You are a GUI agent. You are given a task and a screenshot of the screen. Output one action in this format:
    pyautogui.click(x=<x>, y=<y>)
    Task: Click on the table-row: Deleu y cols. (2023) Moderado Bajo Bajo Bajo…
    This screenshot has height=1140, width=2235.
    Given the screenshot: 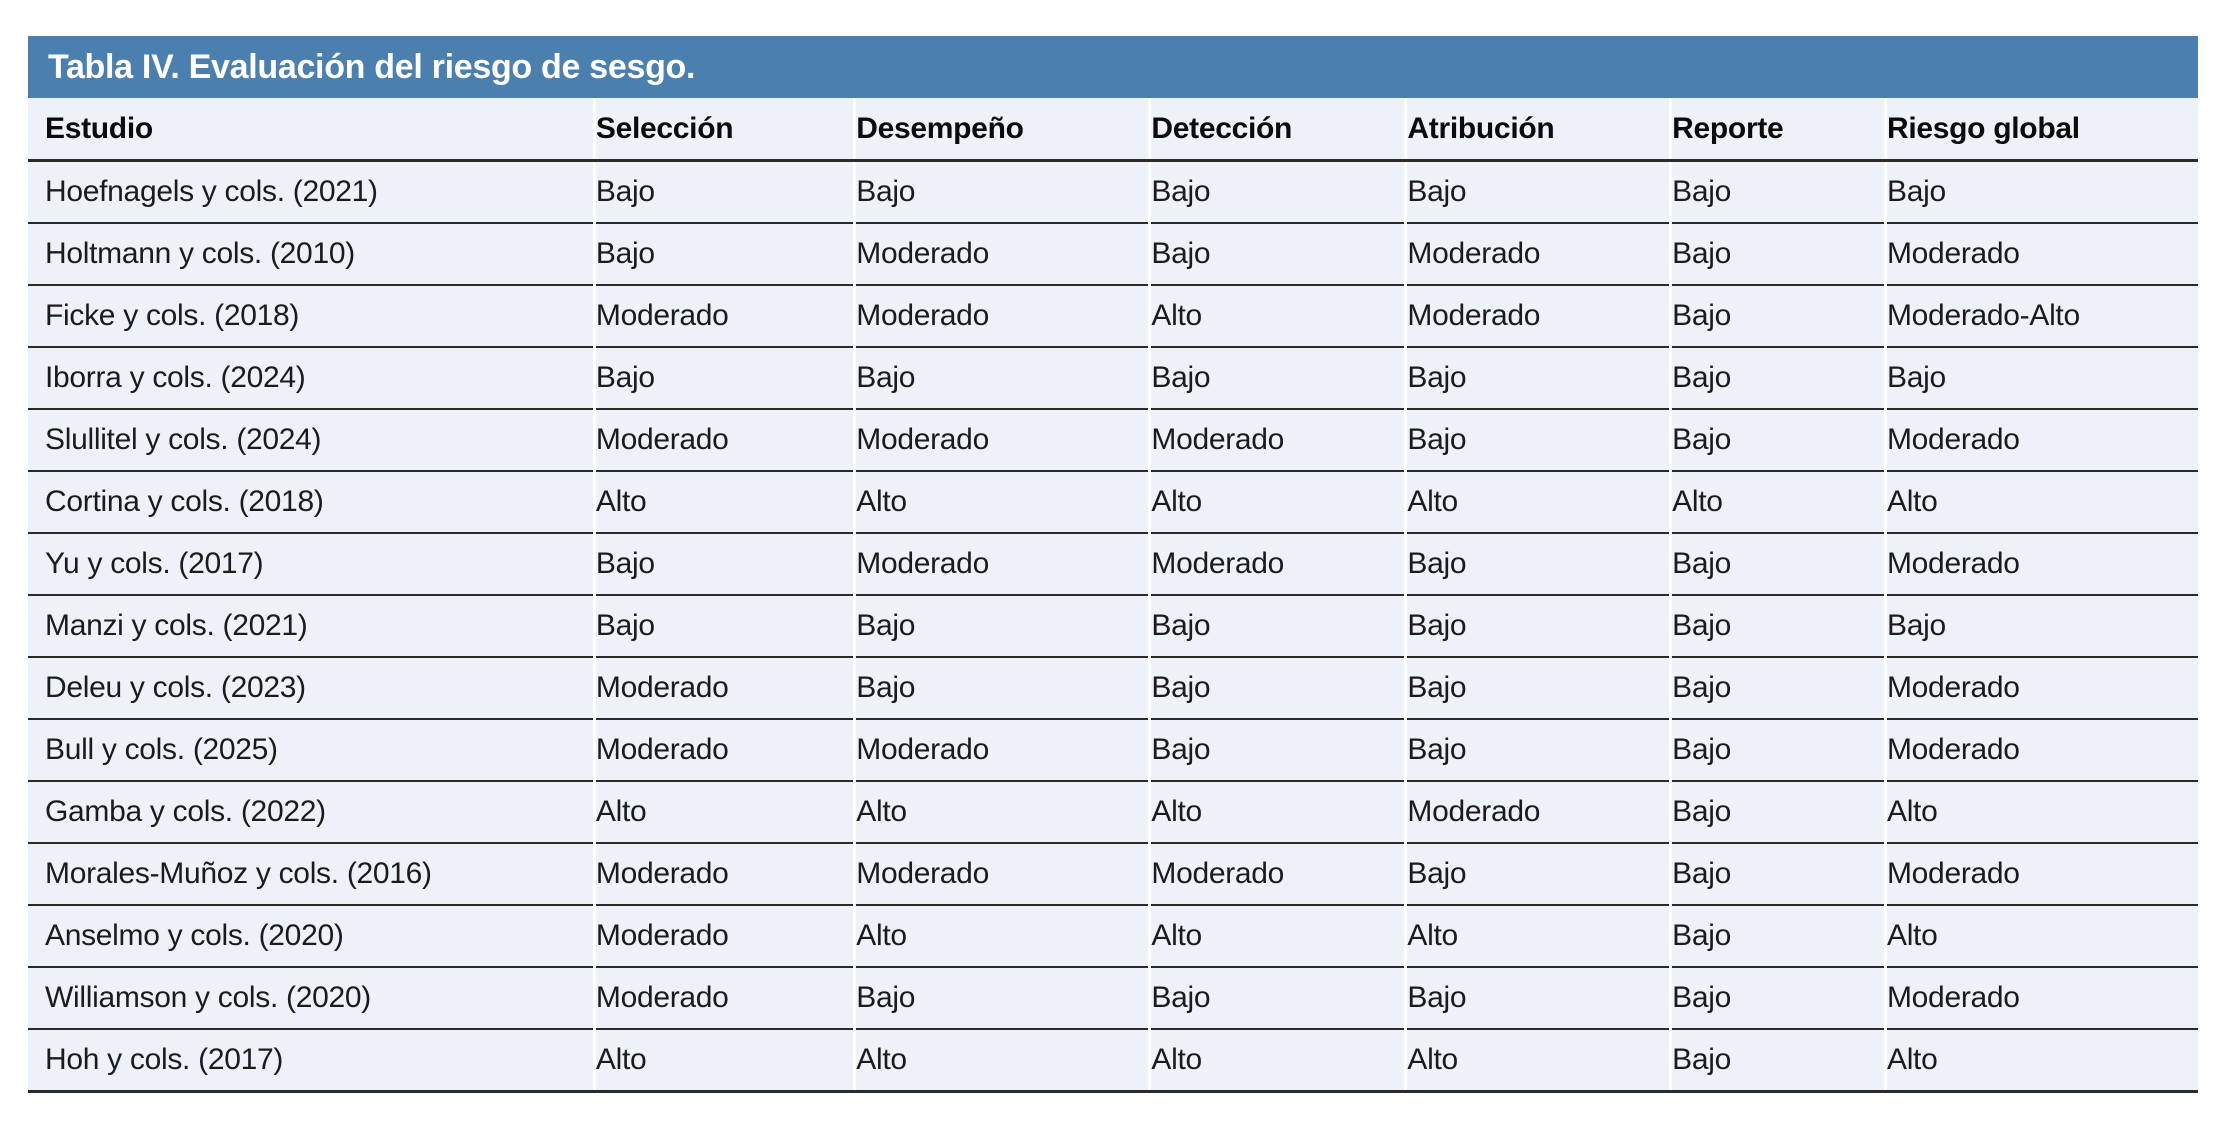 What is the action you would take?
    pyautogui.click(x=1113, y=688)
    